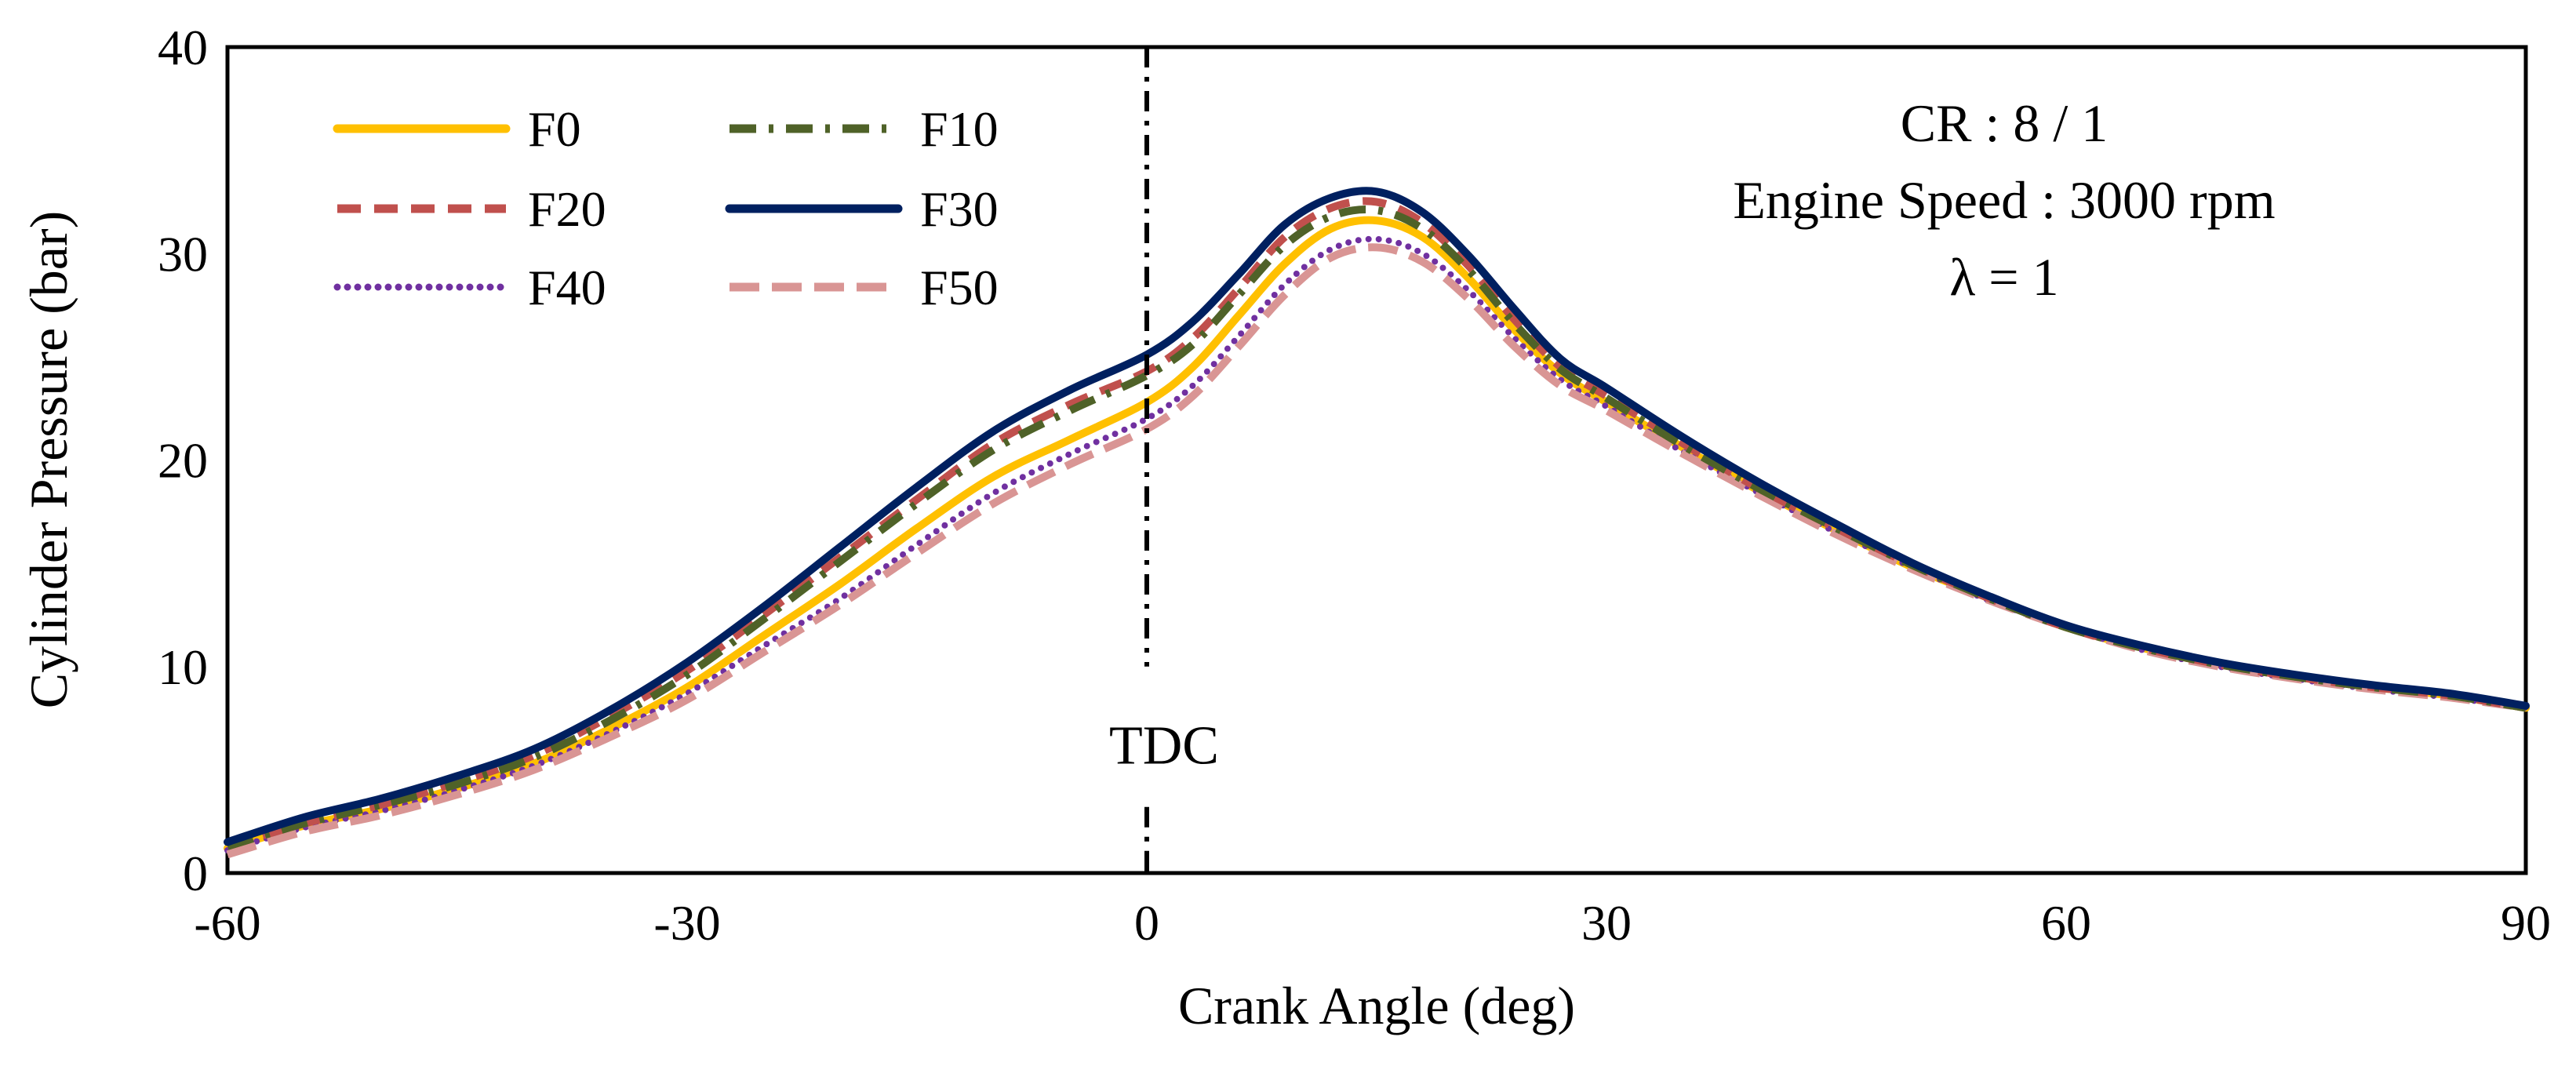 This screenshot has height=1066, width=2576. What do you see at coordinates (1606, 923) in the screenshot?
I see `x-tick-label: 30` at bounding box center [1606, 923].